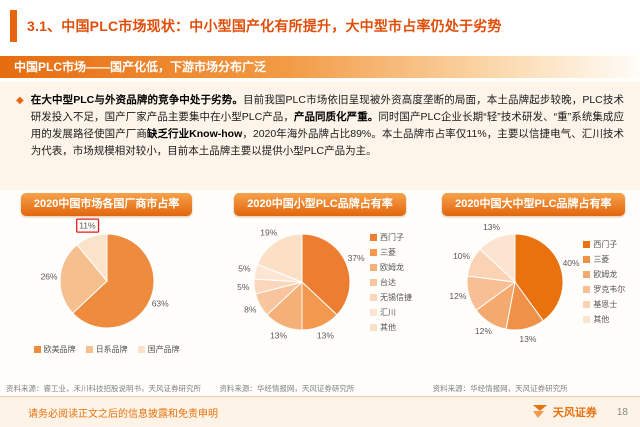 The image size is (640, 427). What do you see at coordinates (103, 388) in the screenshot?
I see `source-note-1: 资料来源：睿工业，禾川科技招股说明书，天风证券研究所` at bounding box center [103, 388].